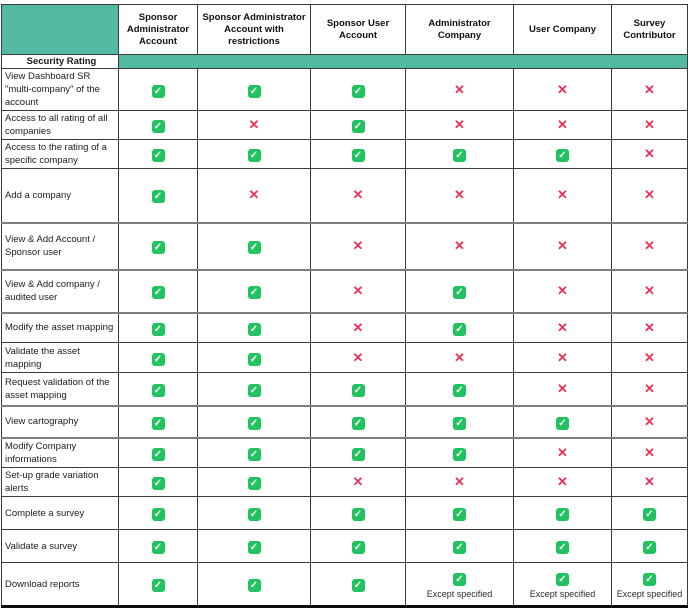 The width and height of the screenshot is (688, 609). I want to click on table-row: View & Add Account / Sponsor user ✓ ✓ ✕ ✕ ✕ ✕, so click(344, 246).